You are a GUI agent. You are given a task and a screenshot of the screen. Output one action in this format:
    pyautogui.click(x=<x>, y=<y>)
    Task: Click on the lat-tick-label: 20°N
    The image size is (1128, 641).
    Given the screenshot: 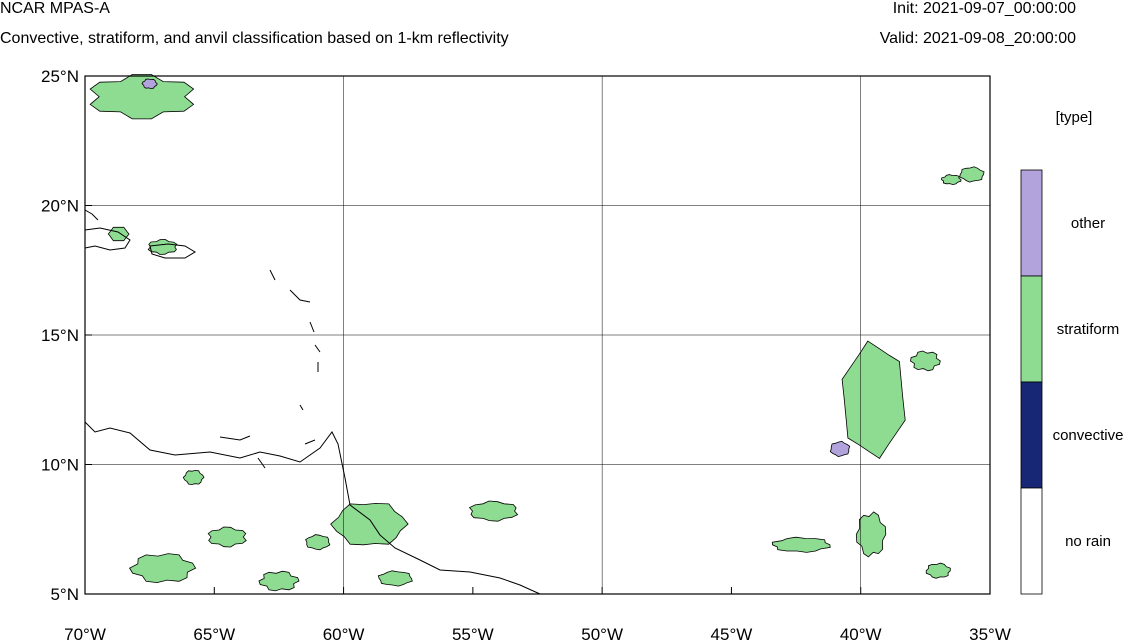 What is the action you would take?
    pyautogui.click(x=60, y=206)
    